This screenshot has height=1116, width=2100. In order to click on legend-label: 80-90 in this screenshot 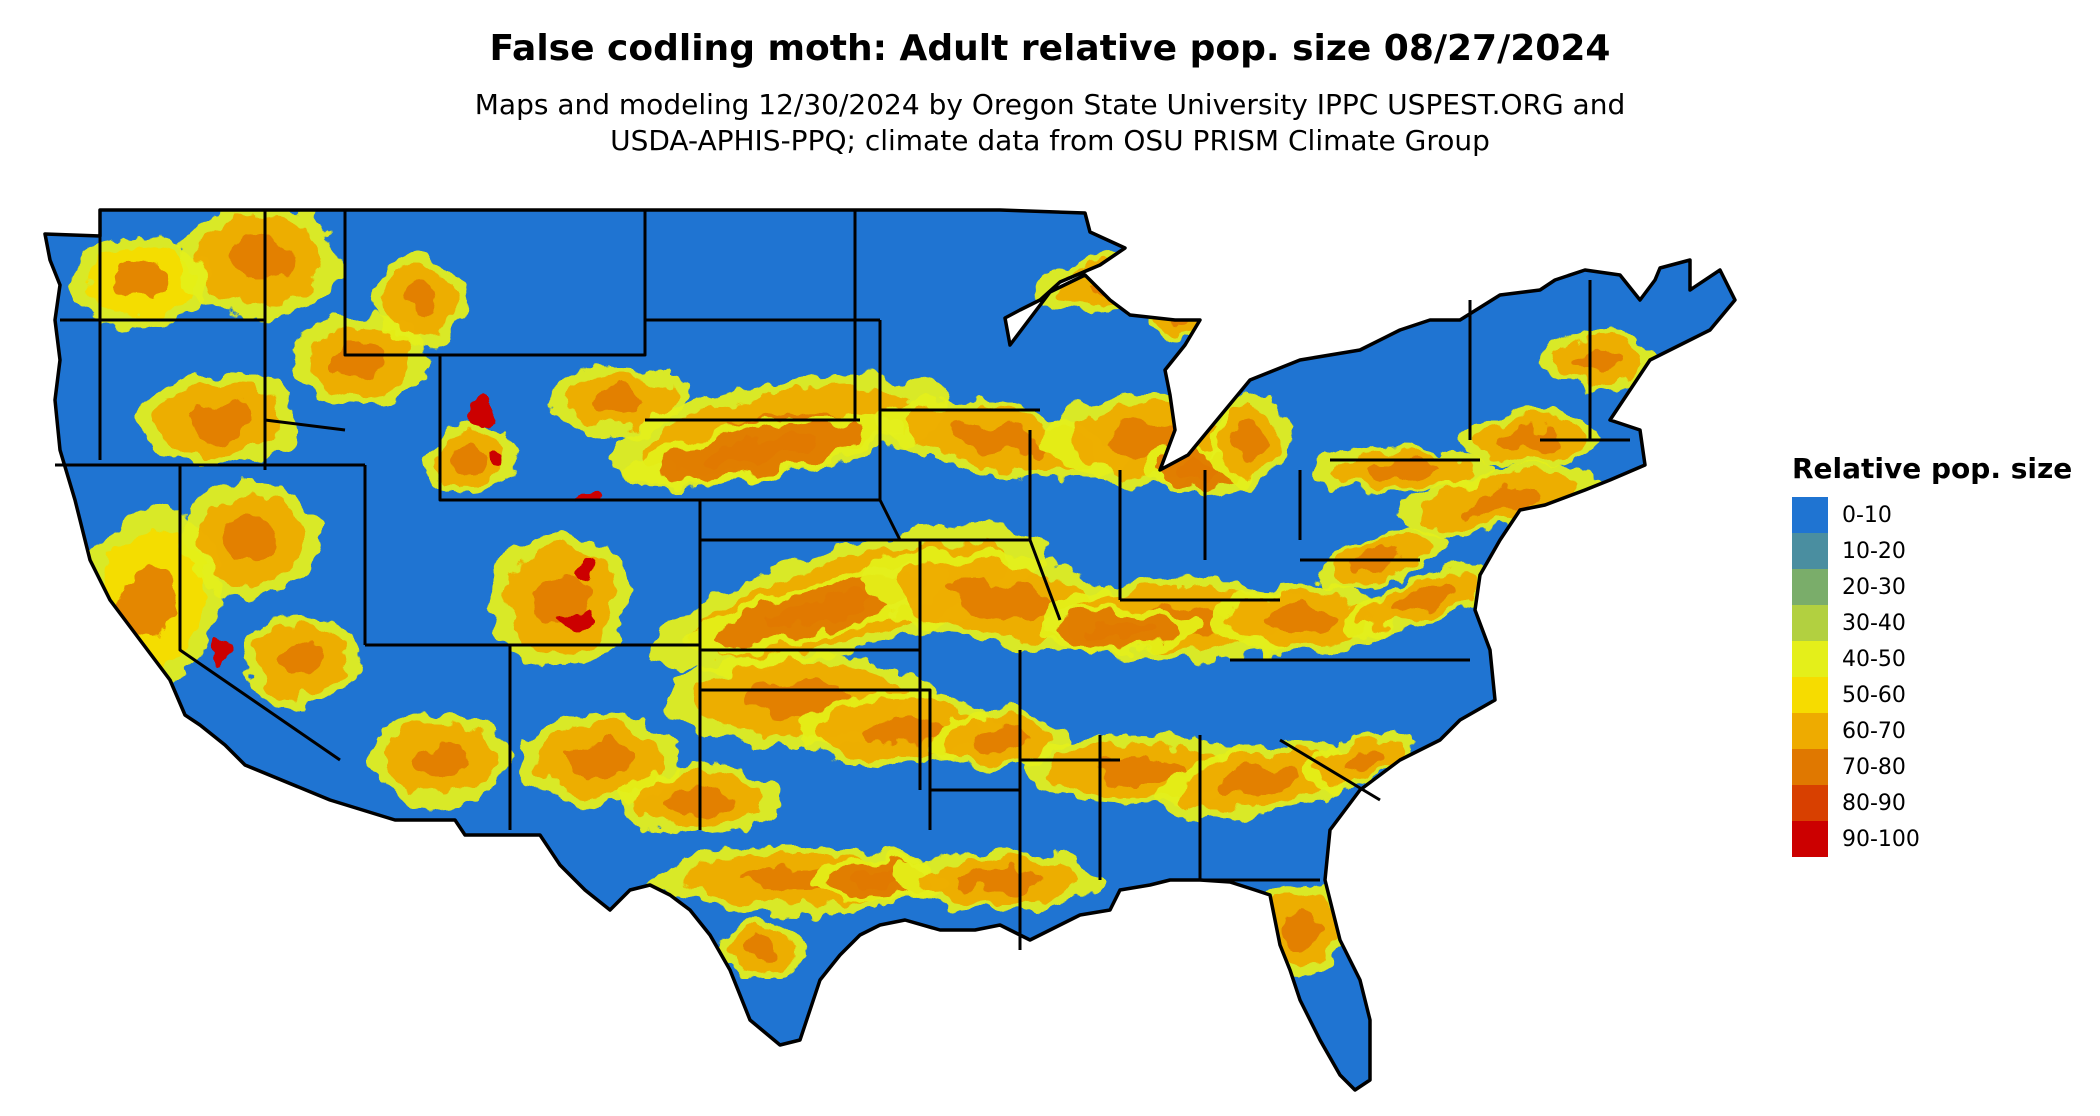, I will do `click(1874, 803)`.